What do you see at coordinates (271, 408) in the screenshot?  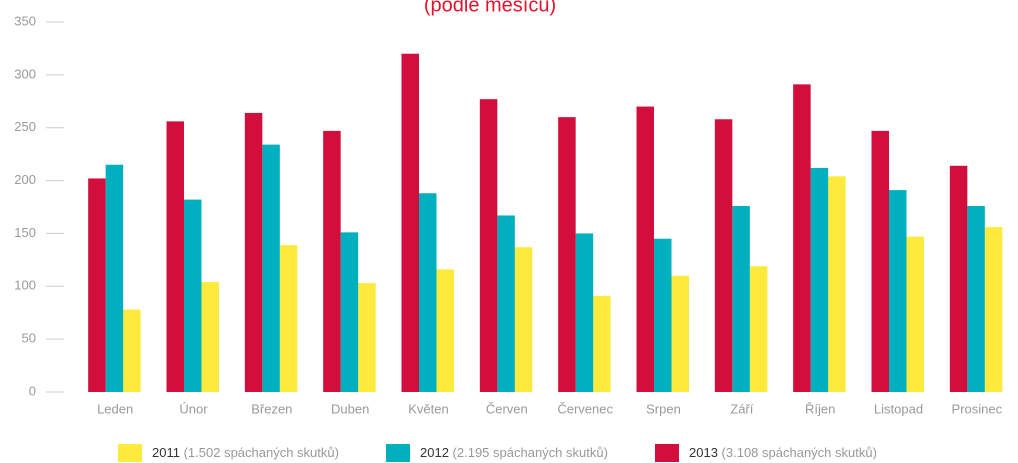 I see `x-tick-label: Březen` at bounding box center [271, 408].